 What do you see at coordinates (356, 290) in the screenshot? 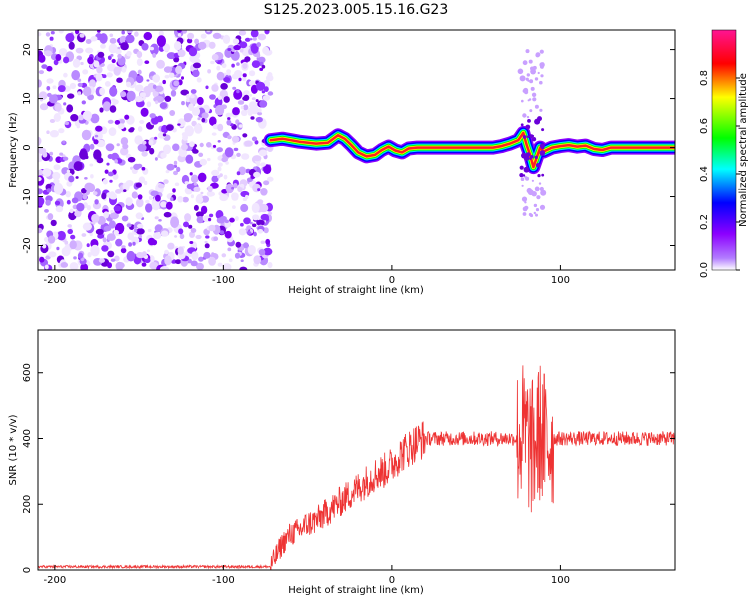
I see `spectrogram-xlabel: Height of straight line (km)` at bounding box center [356, 290].